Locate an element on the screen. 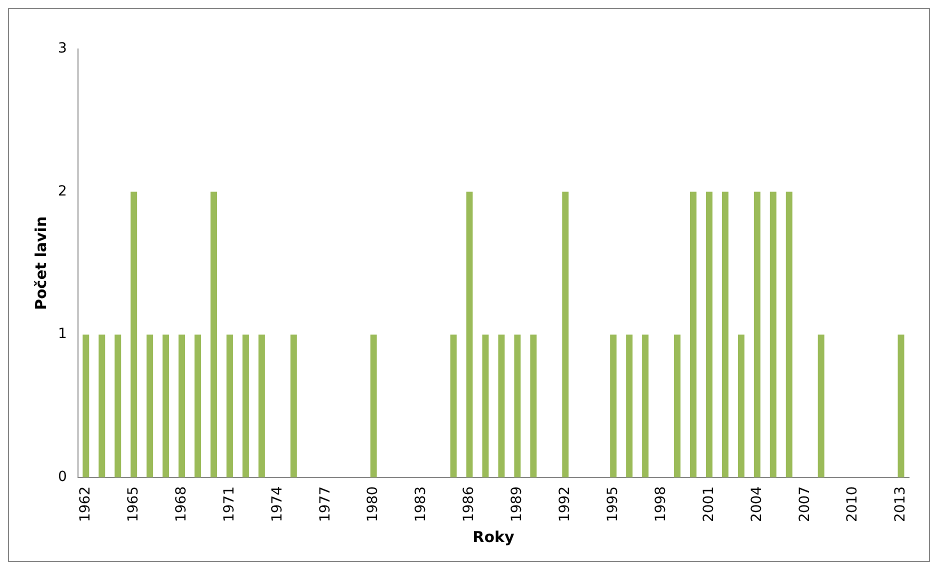 The height and width of the screenshot is (568, 938). y-axis-title: Počet lavin is located at coordinates (41, 263).